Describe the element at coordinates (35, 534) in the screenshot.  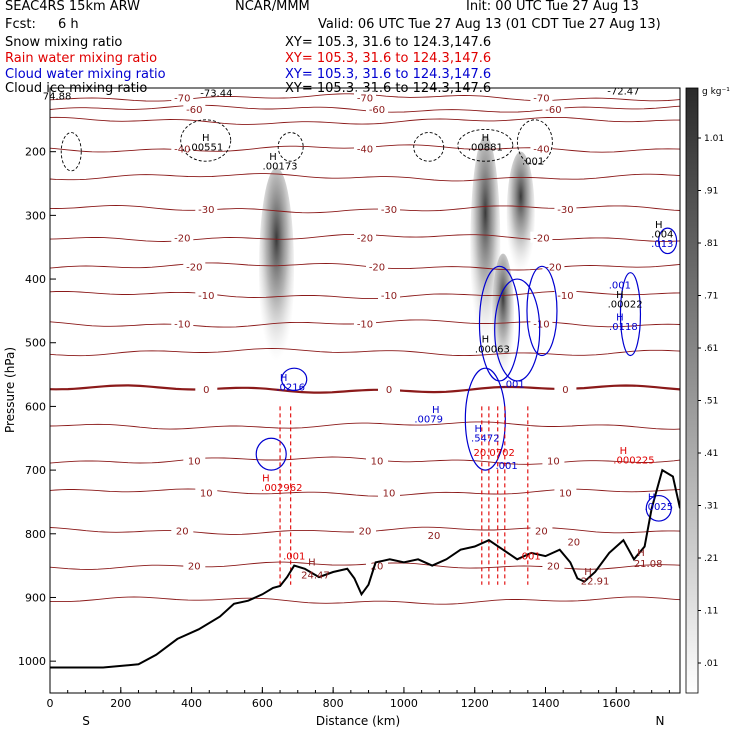
I see `y-tick-label: 800` at that location.